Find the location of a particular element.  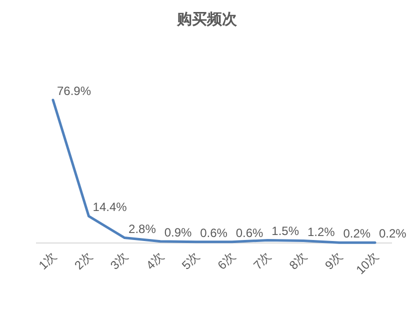

x-tick-label: 7次 is located at coordinates (262, 260).